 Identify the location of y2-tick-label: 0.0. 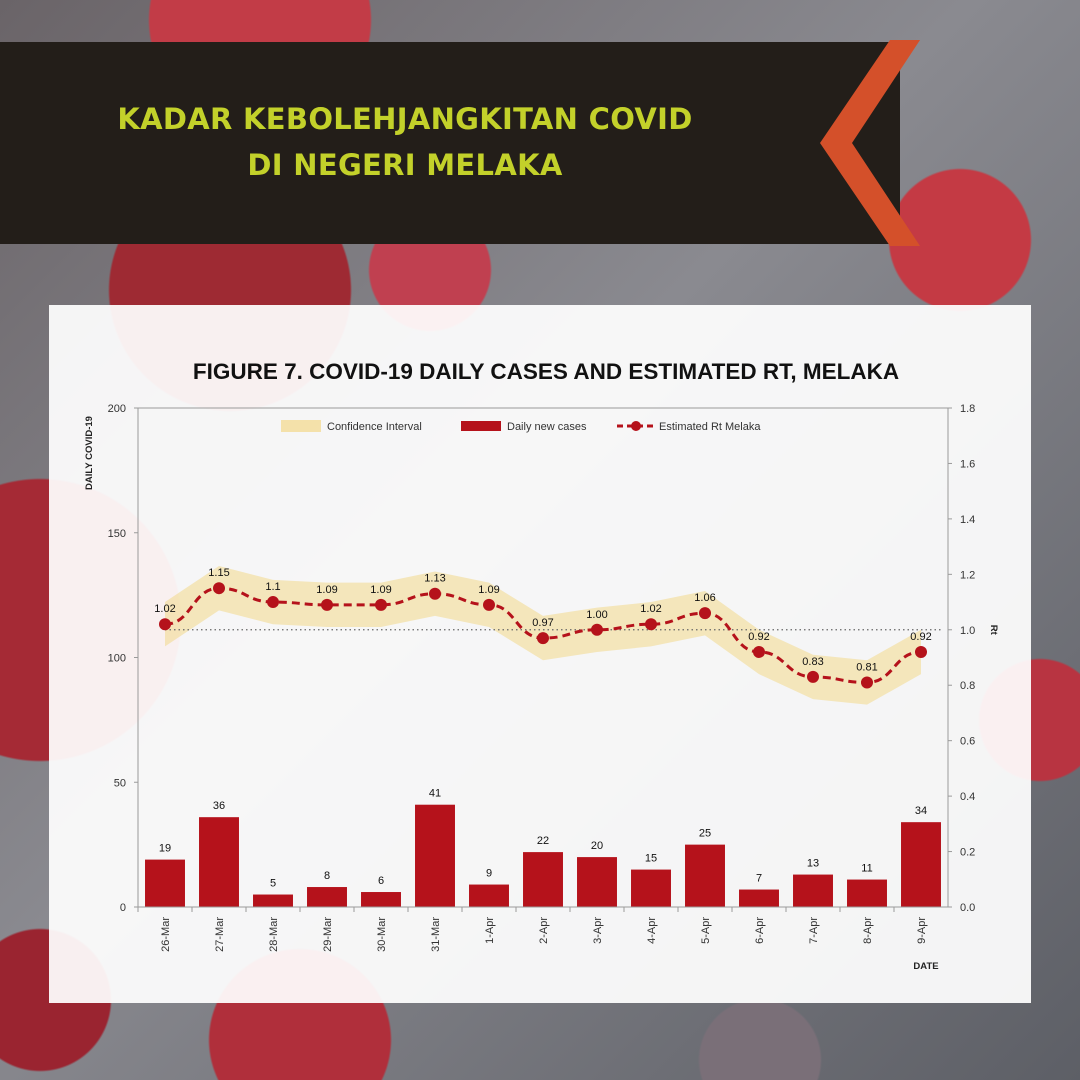
(967, 908).